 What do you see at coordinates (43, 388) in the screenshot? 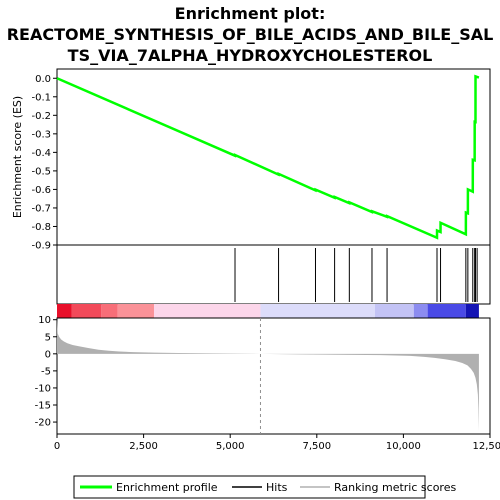
I see `metric-y-tick-label: -10` at bounding box center [43, 388].